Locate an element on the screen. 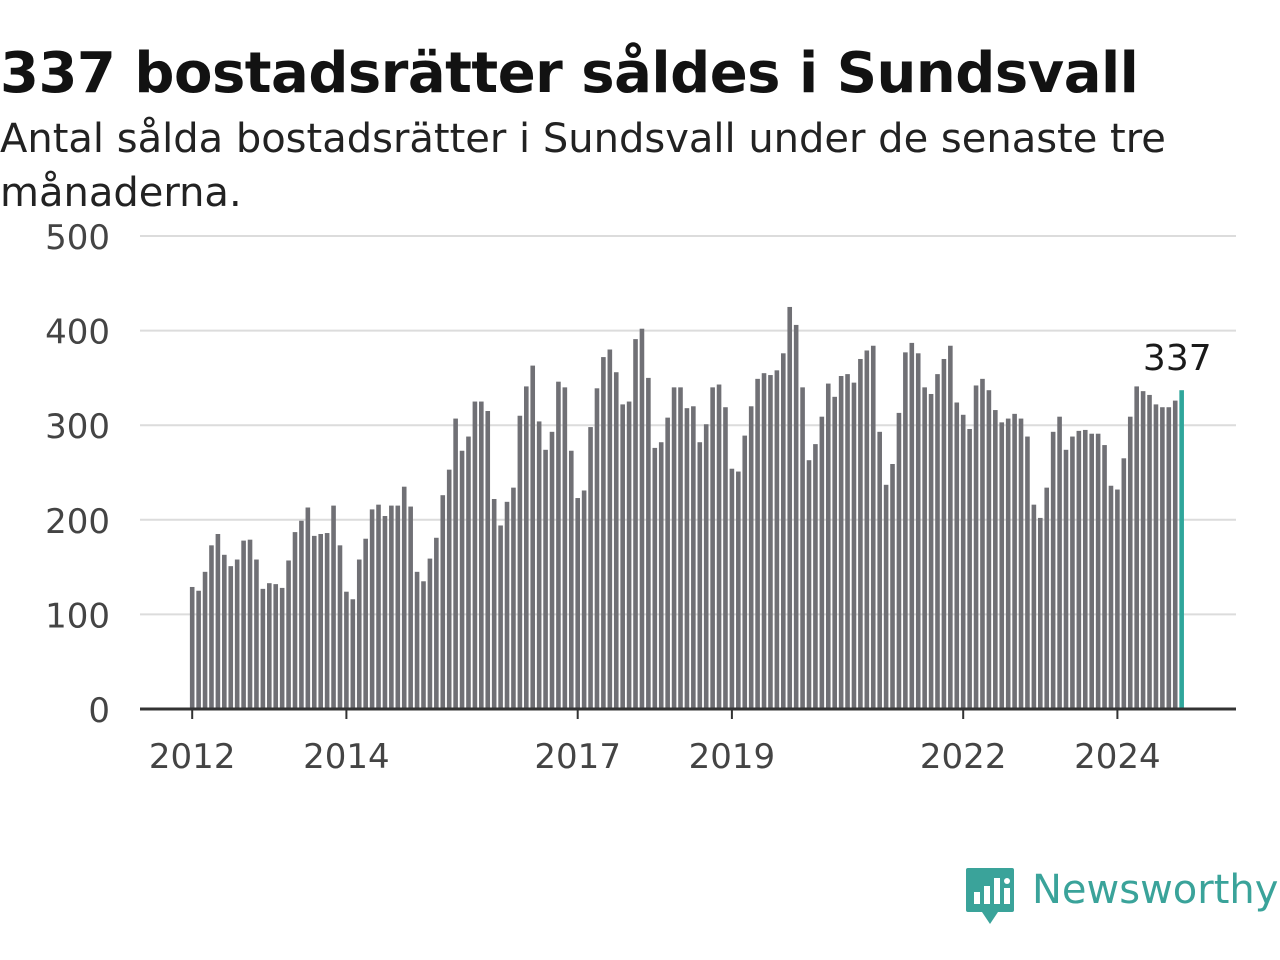  brand-name: Newsworthy is located at coordinates (1155, 890).